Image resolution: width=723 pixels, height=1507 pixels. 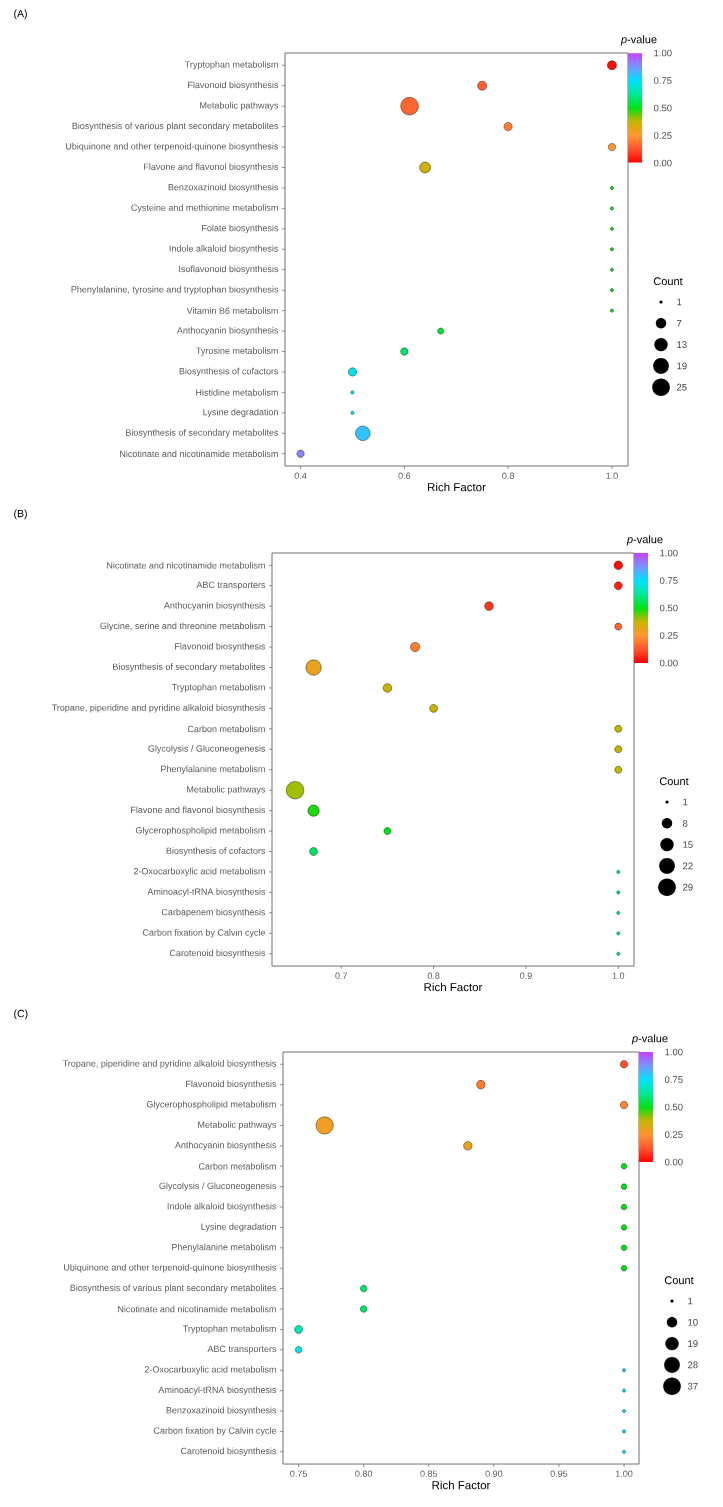 What do you see at coordinates (231, 65) in the screenshot?
I see `y-tick-label: Tryptophan metabolism` at bounding box center [231, 65].